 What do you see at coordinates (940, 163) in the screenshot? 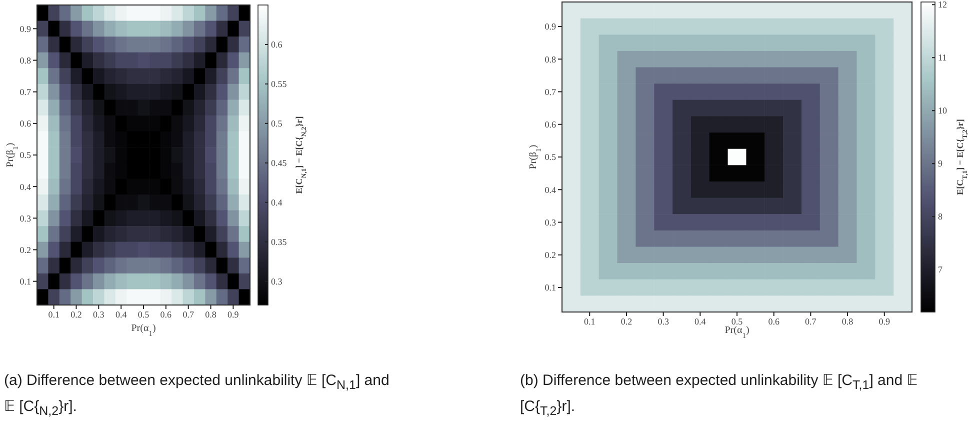
I see `color-bar-label: 9` at bounding box center [940, 163].